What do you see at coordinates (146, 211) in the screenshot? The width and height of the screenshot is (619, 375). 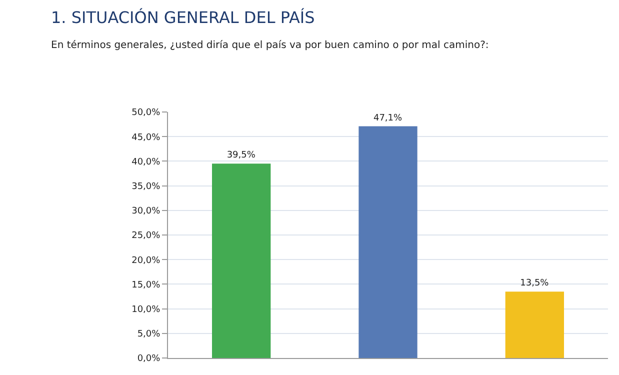 I see `y-tick-label: 30,0%` at bounding box center [146, 211].